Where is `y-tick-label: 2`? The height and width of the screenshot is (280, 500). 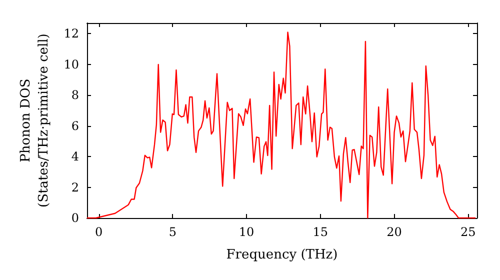 y-tick-label: 2 is located at coordinates (75, 187).